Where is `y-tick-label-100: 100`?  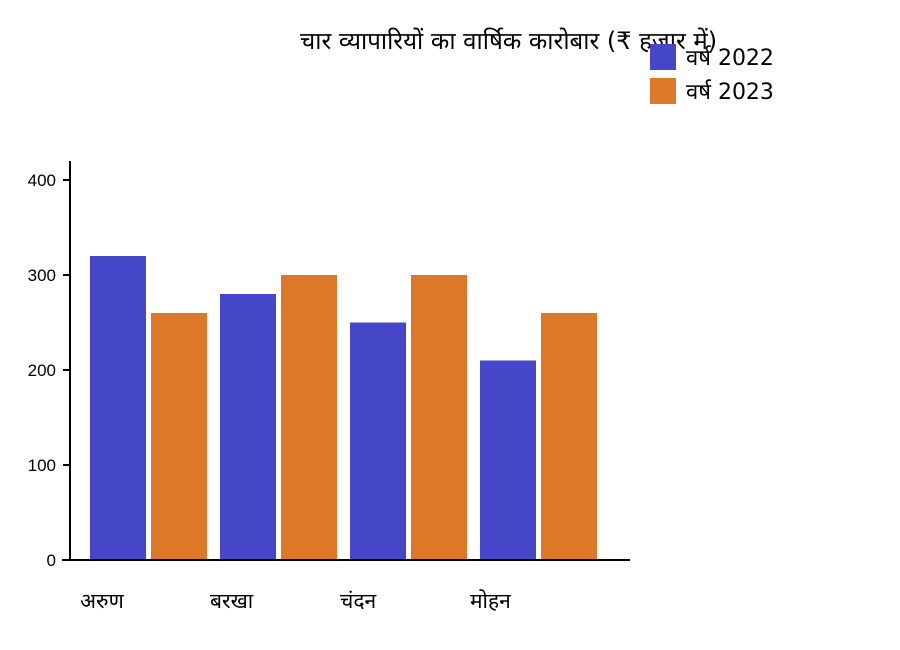 y-tick-label-100: 100 is located at coordinates (42, 465).